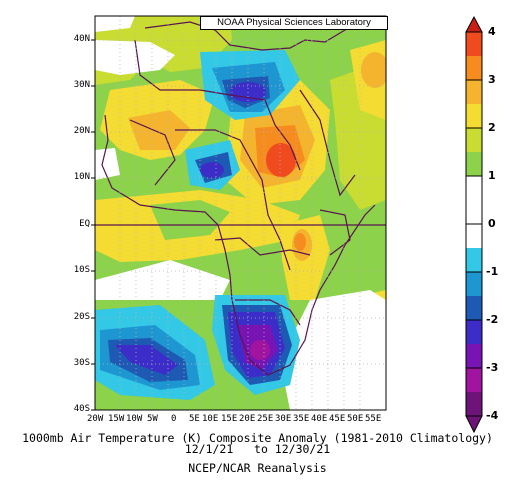 Image resolution: width=515 pixels, height=481 pixels. I want to click on colorbar-label-4: 4, so click(492, 31).